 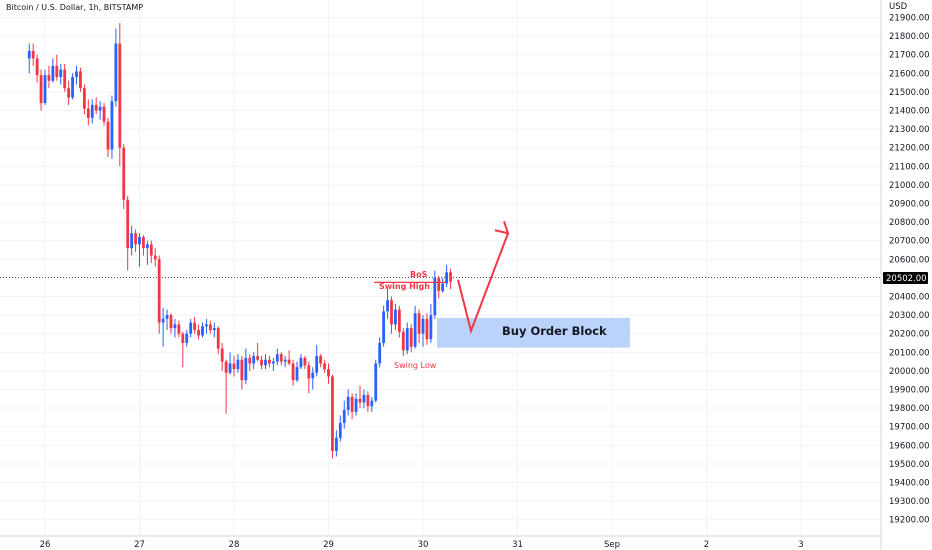 What do you see at coordinates (909, 19) in the screenshot?
I see `price-tick-label: 21900.00` at bounding box center [909, 19].